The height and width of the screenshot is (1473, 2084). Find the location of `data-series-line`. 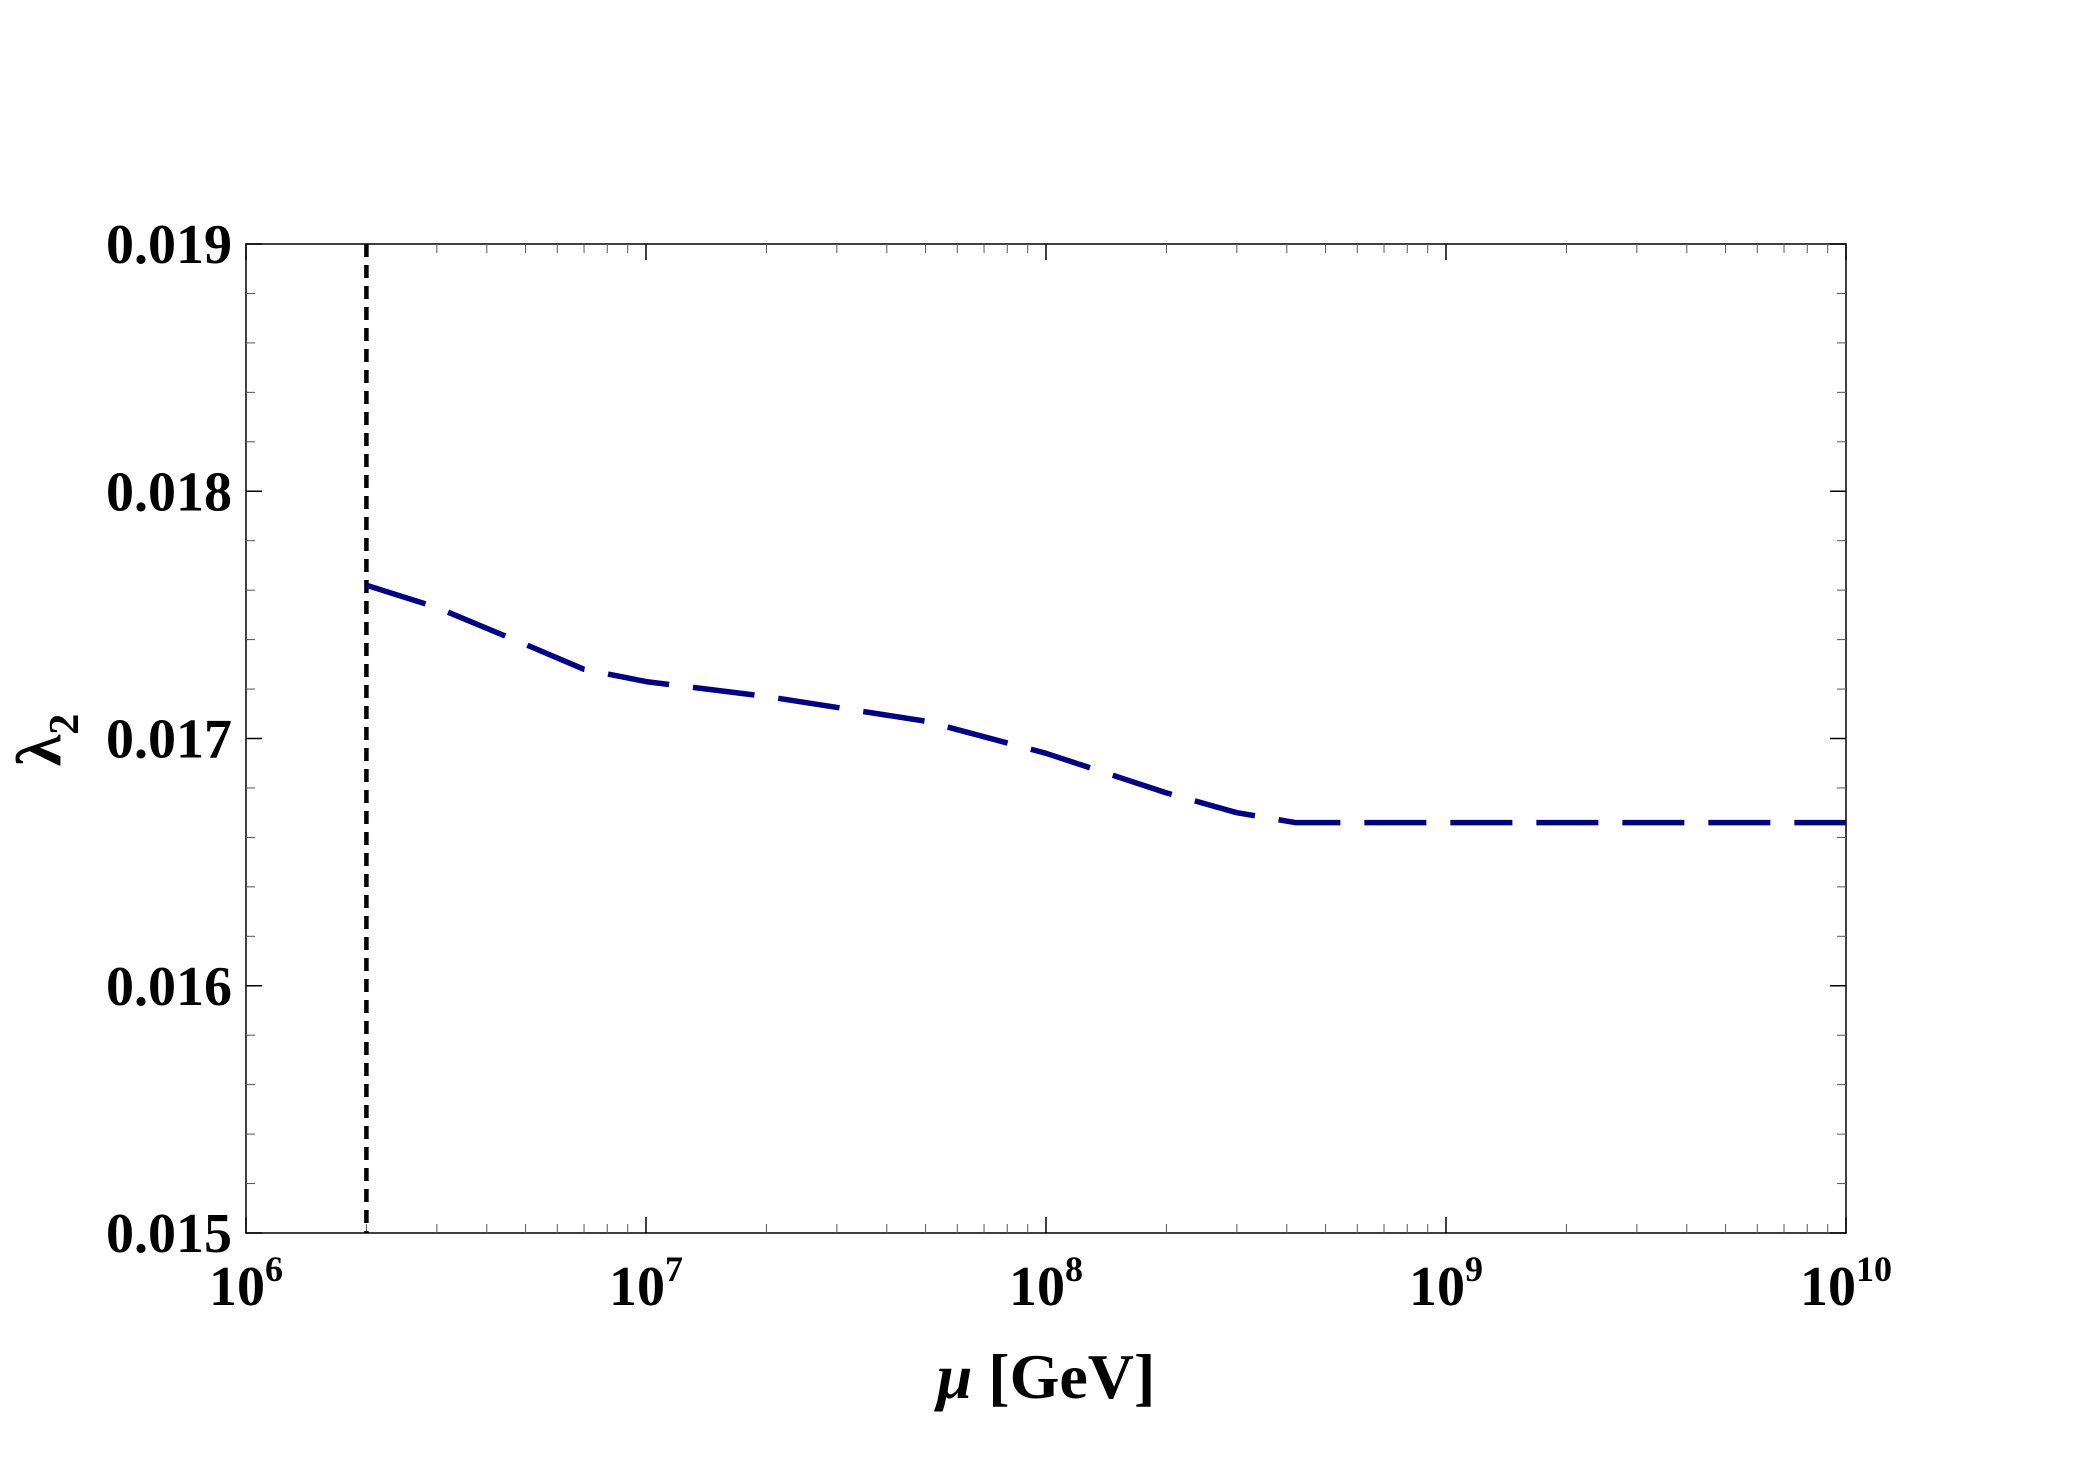

data-series-line is located at coordinates (1105, 704).